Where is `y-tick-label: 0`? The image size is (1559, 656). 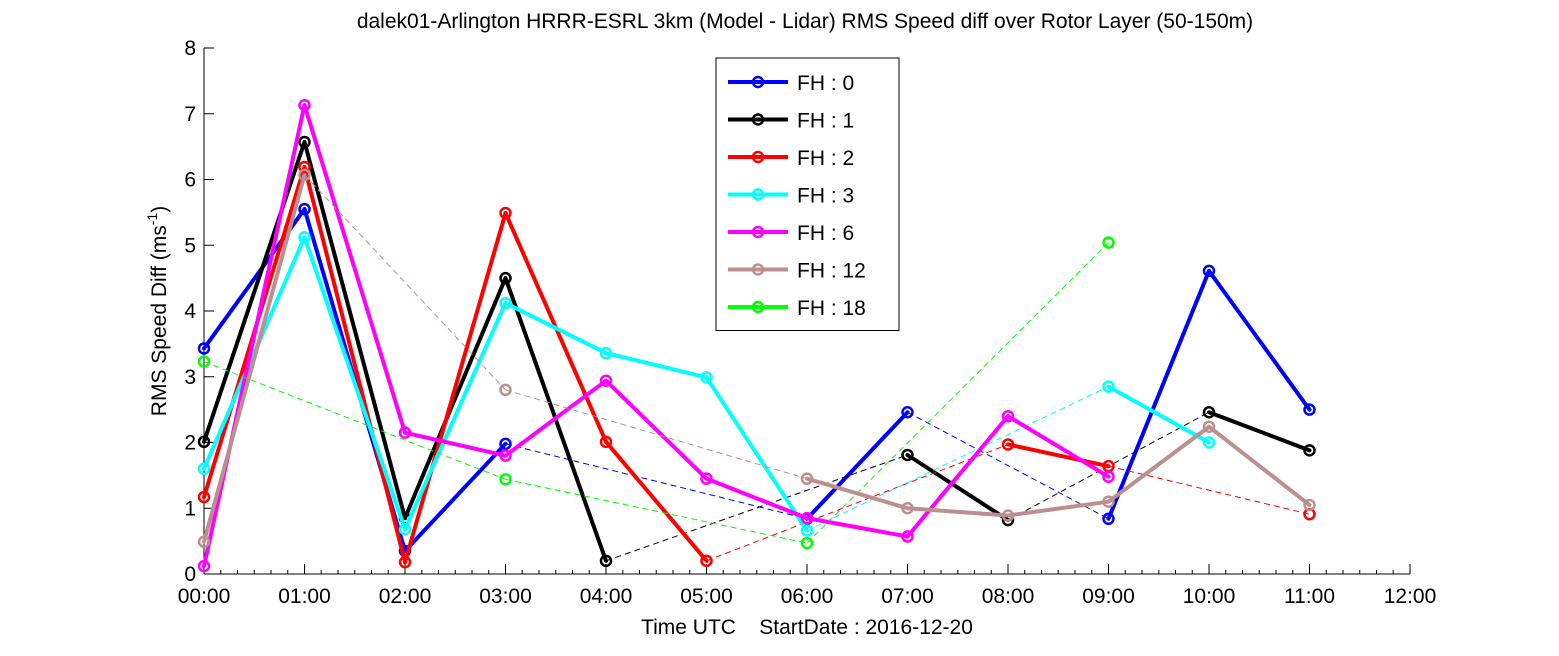
y-tick-label: 0 is located at coordinates (190, 574).